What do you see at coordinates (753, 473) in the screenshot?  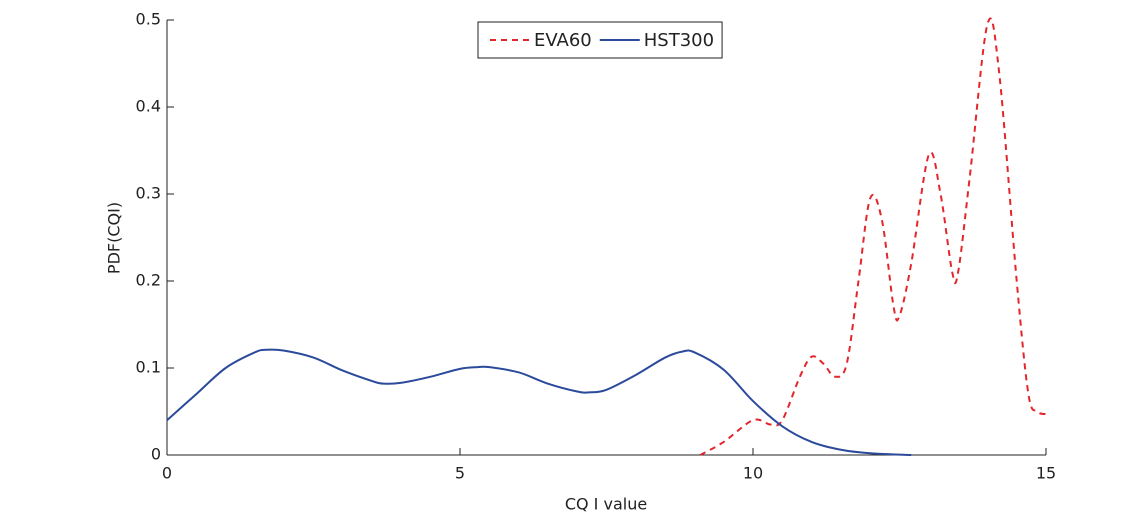 I see `x-tick-label: 10` at bounding box center [753, 473].